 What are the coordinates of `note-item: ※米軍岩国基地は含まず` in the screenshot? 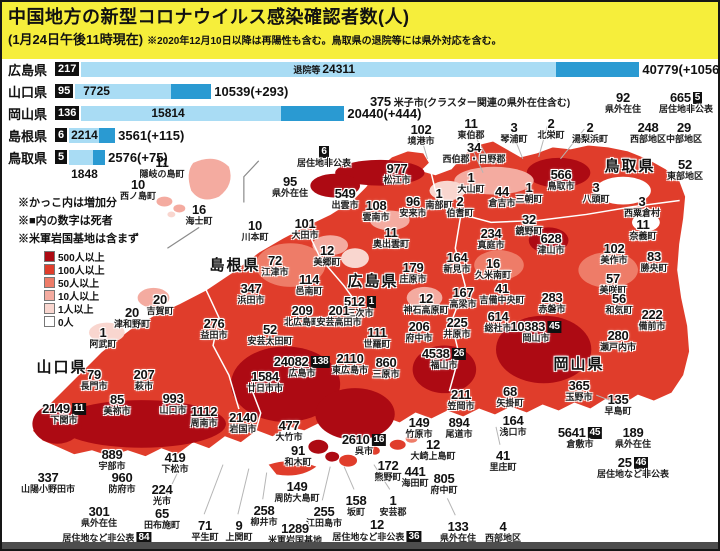 It's located at (78, 239).